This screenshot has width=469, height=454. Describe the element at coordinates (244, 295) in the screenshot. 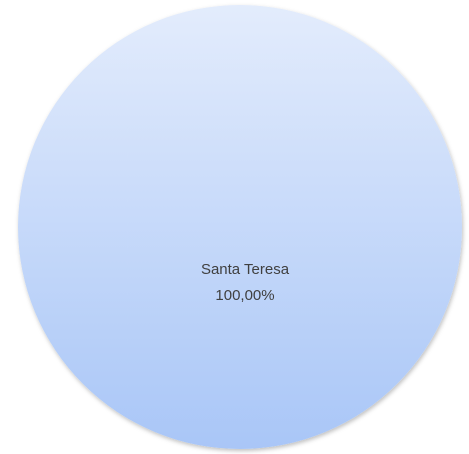

I see `slice-value-label: 100,00%` at that location.